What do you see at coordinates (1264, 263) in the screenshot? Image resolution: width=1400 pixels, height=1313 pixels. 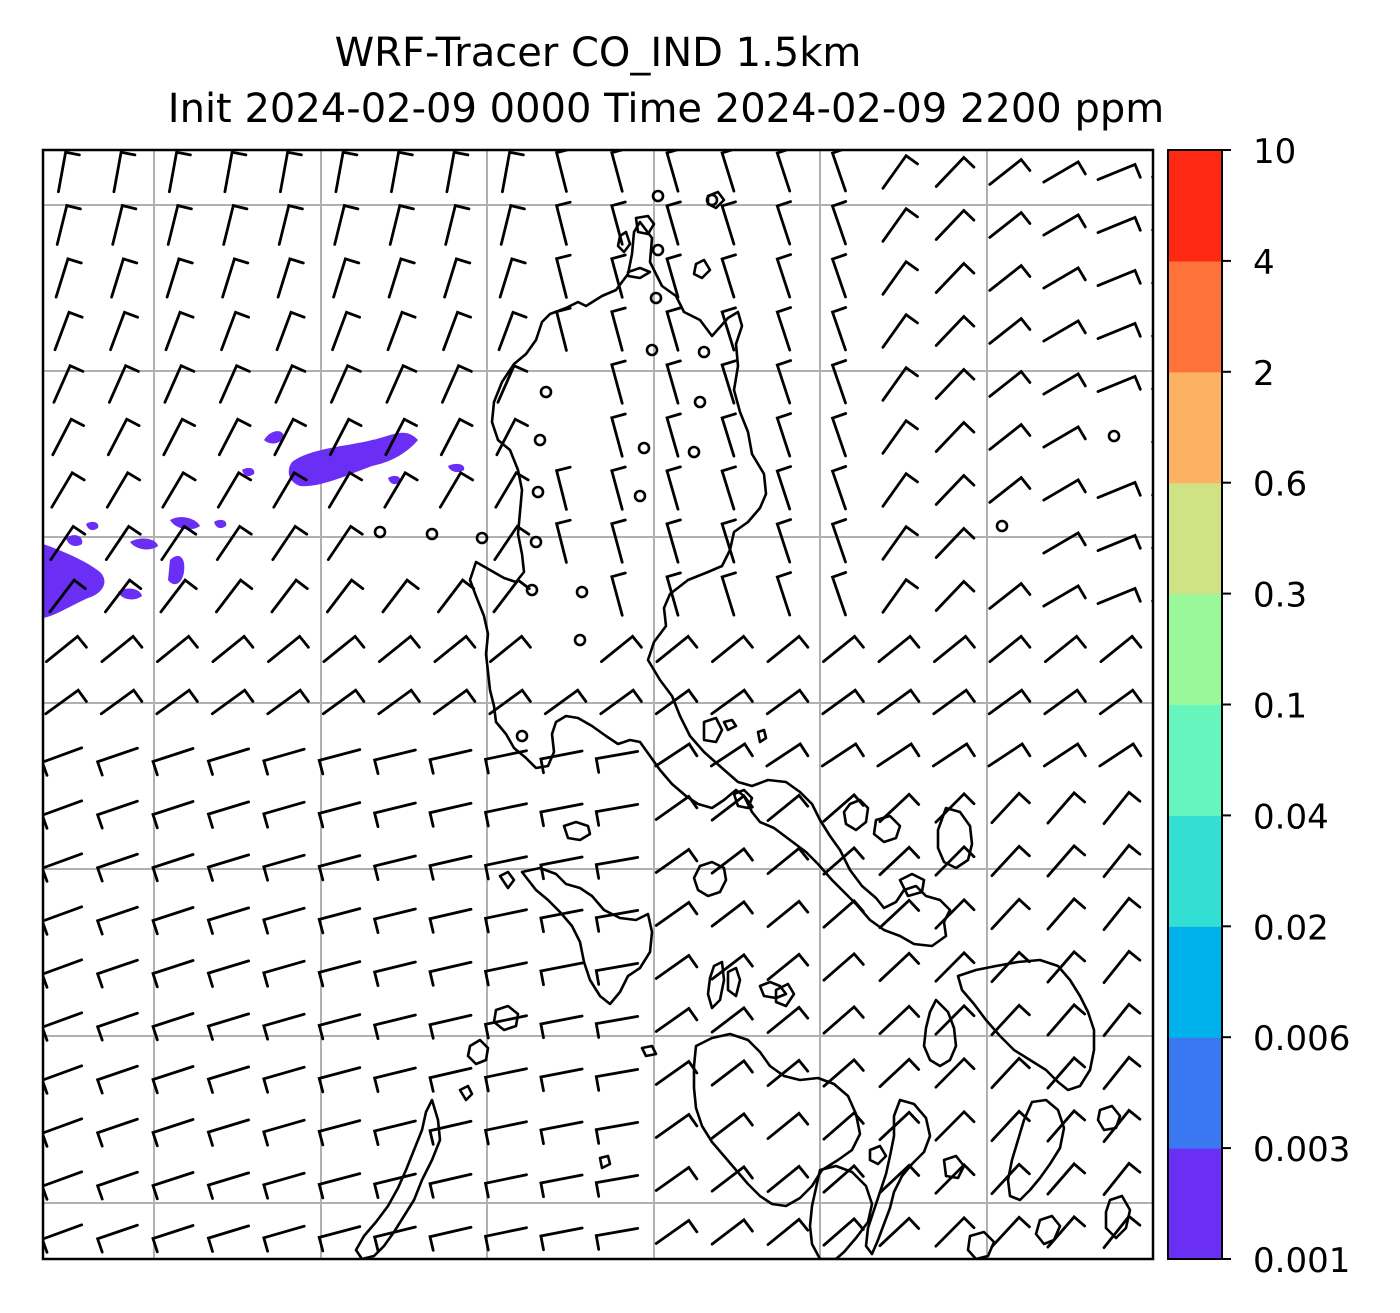 I see `colorbar-tick-label: 4` at bounding box center [1264, 263].